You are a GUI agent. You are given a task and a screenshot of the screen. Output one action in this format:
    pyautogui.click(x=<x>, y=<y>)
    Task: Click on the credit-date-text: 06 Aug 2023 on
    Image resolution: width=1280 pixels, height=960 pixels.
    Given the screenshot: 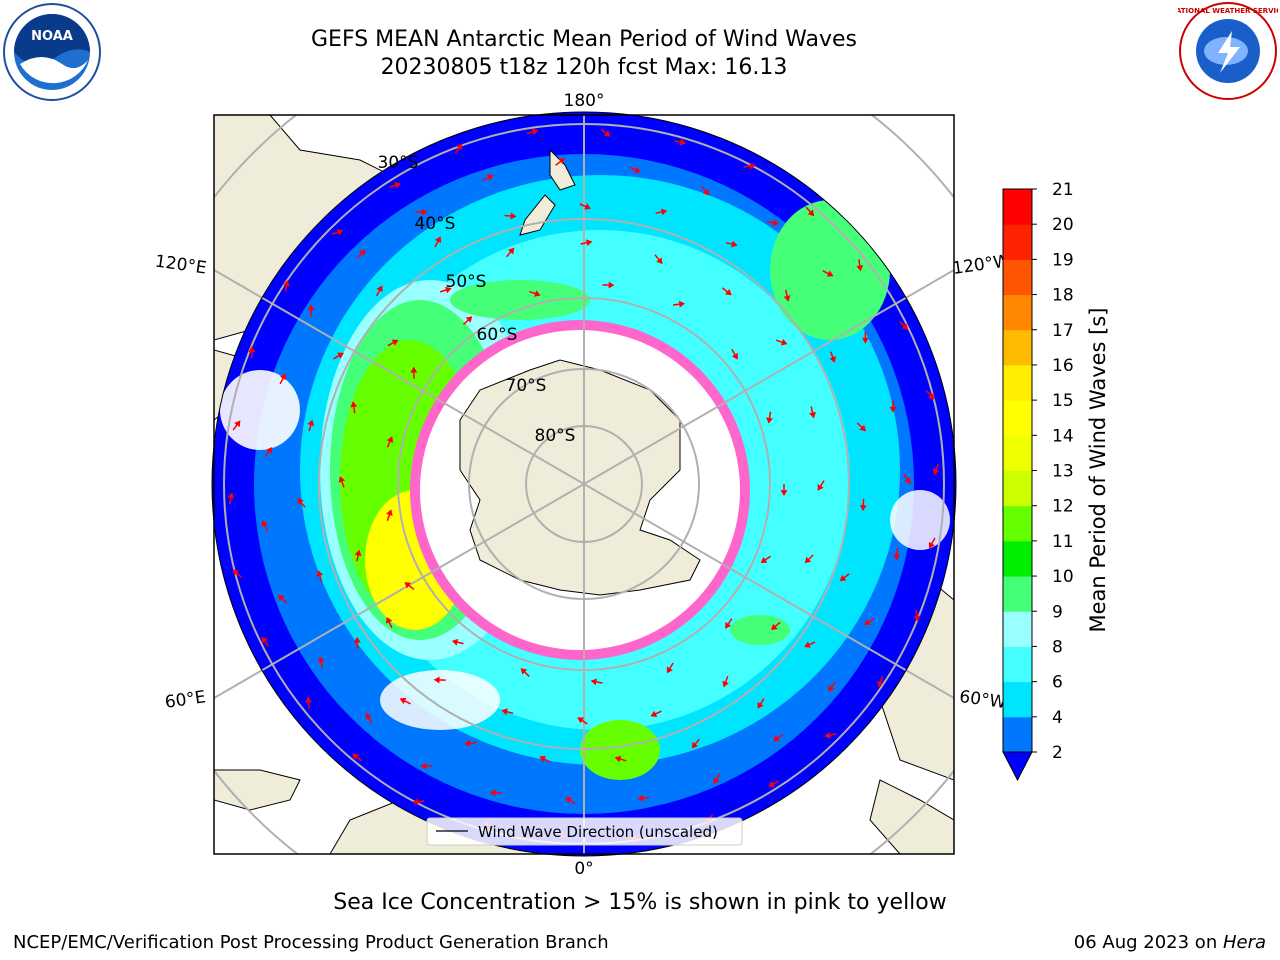 What is the action you would take?
    pyautogui.click(x=1148, y=942)
    